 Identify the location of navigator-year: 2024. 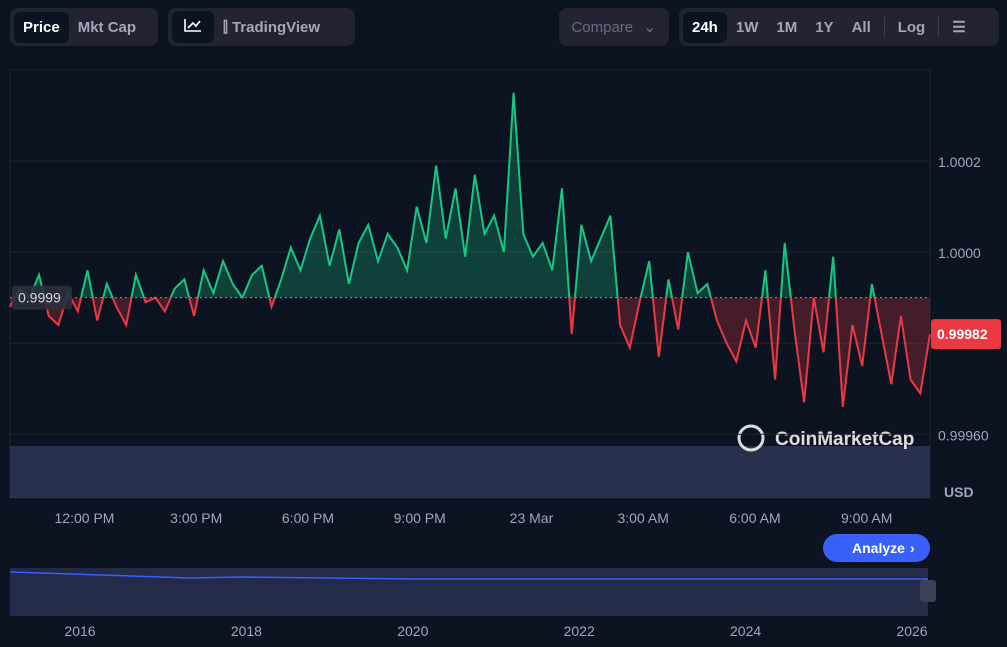
(745, 631).